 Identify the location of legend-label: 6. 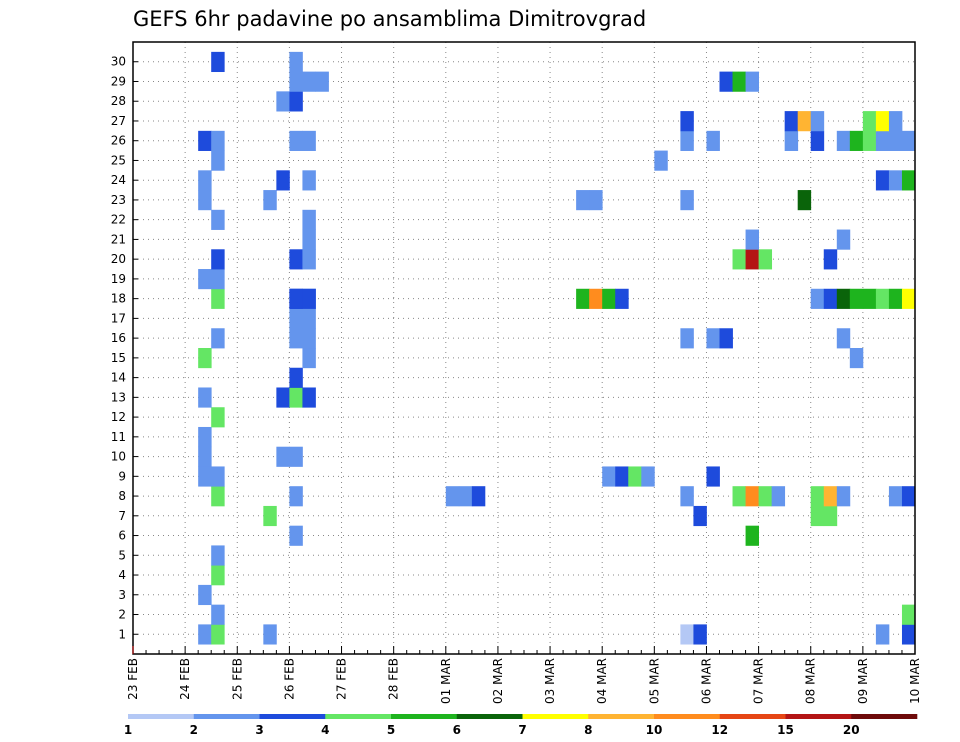
(457, 730).